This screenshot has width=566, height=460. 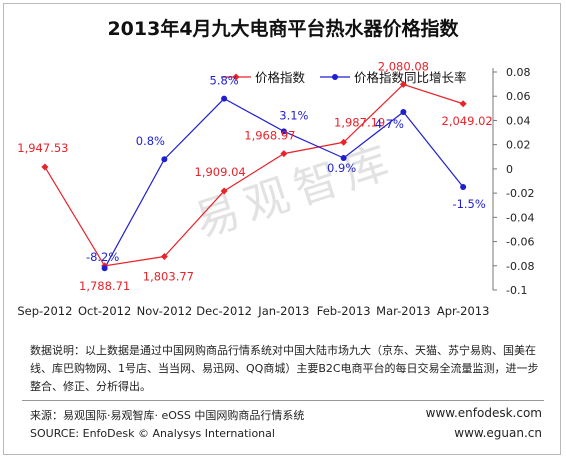 What do you see at coordinates (468, 204) in the screenshot?
I see `data-label-growth-rate: -1.5%` at bounding box center [468, 204].